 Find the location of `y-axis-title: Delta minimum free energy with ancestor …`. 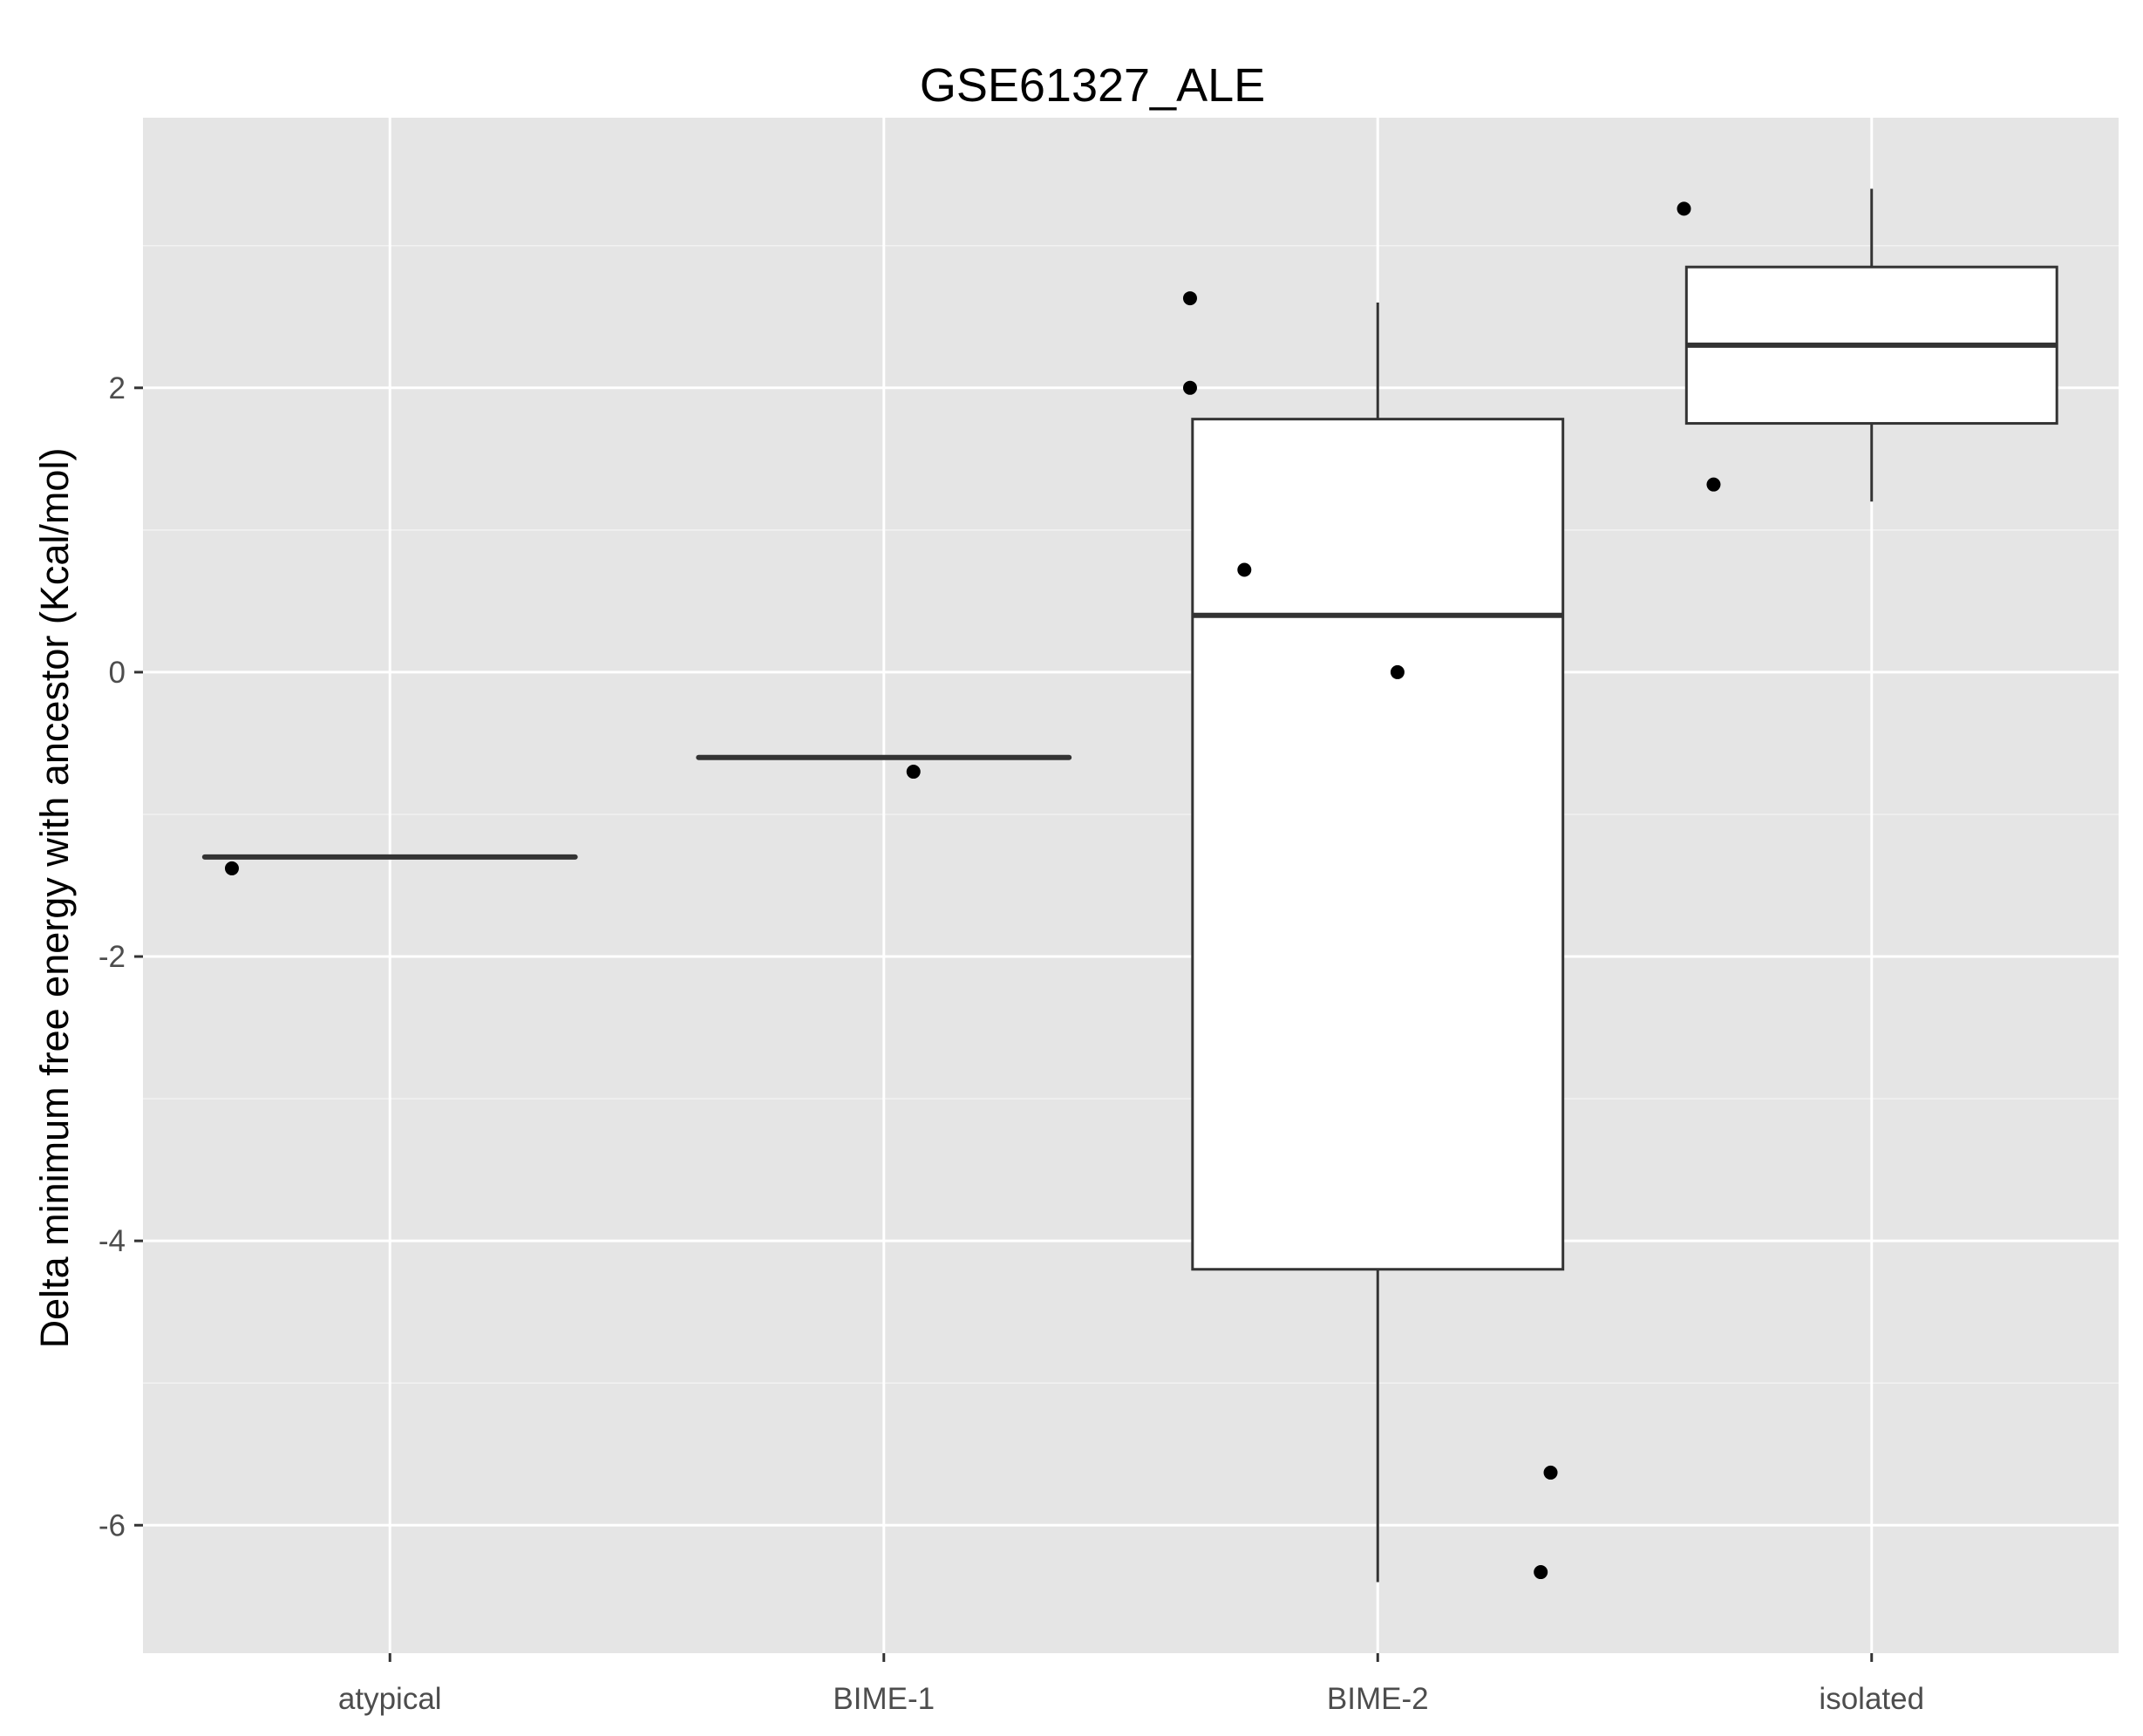

y-axis-title: Delta minimum free energy with ancestor … is located at coordinates (54, 899).